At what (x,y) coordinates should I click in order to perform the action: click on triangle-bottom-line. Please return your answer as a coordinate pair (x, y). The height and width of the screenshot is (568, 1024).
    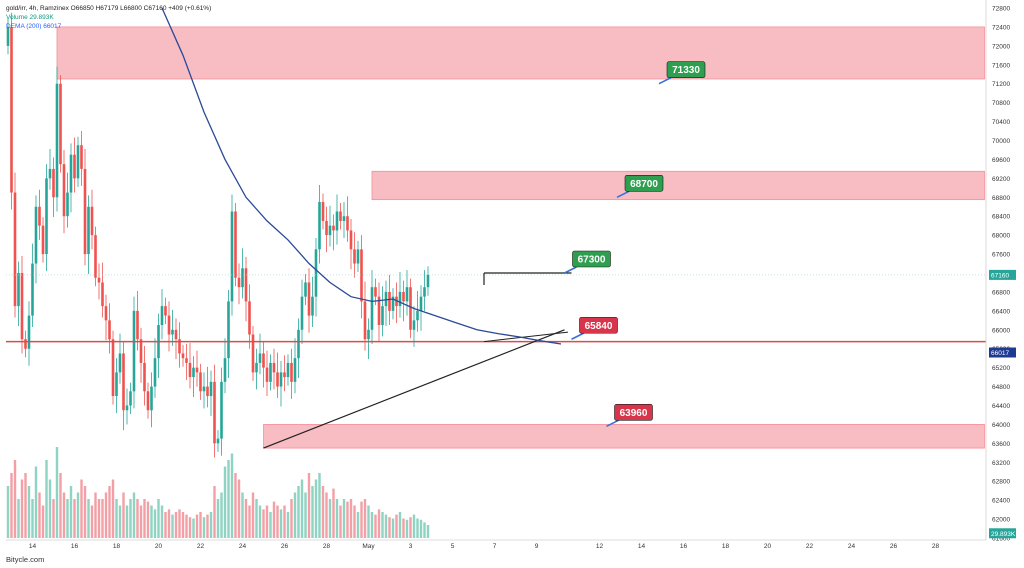
    Looking at the image, I should click on (526, 337).